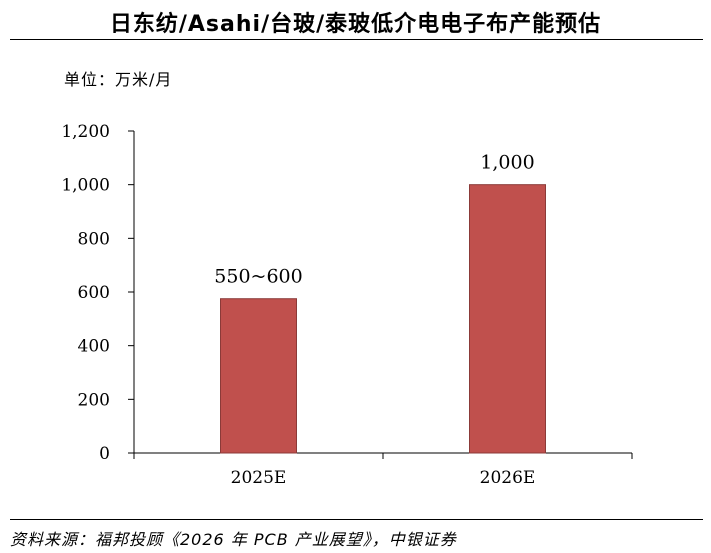 The image size is (711, 553). What do you see at coordinates (104, 454) in the screenshot?
I see `y-tick-label-0: 0` at bounding box center [104, 454].